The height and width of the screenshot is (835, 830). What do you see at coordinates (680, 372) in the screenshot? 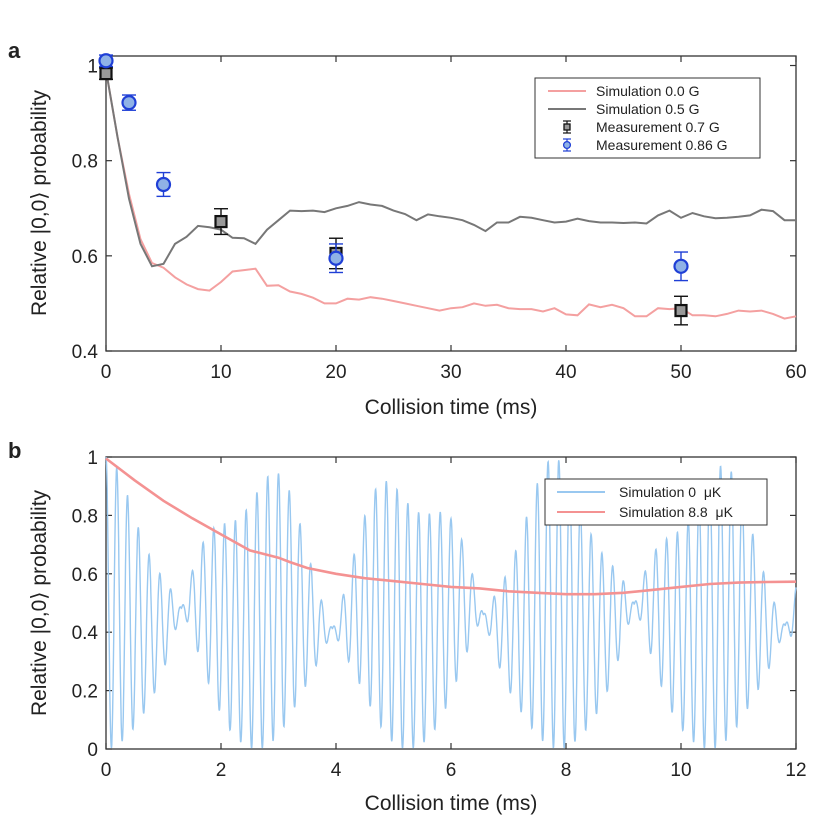
I see `x-tick-label-a-5: 50` at bounding box center [680, 372].